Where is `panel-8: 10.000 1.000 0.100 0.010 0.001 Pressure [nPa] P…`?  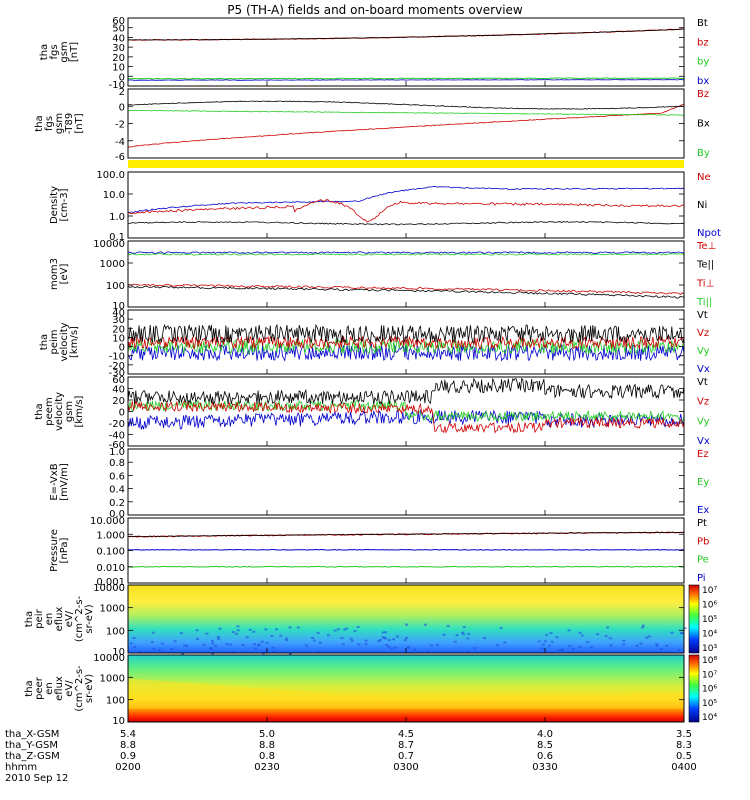 panel-8: 10.000 1.000 0.100 0.010 0.001 Pressure [nPa] P… is located at coordinates (379, 552).